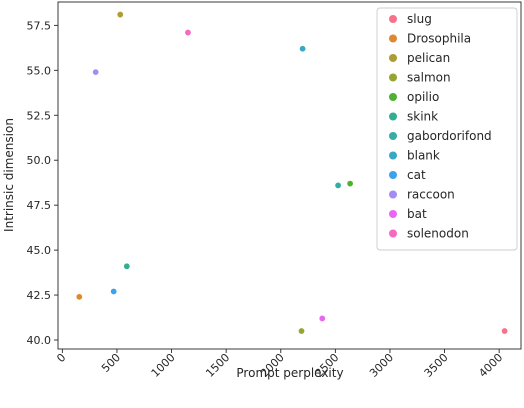 The height and width of the screenshot is (408, 524). I want to click on x-axis-label: Prompt perplexity, so click(289, 373).